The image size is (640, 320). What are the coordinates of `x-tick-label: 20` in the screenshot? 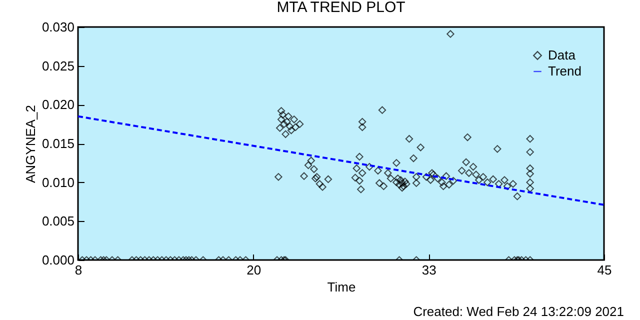 It's located at (254, 270).